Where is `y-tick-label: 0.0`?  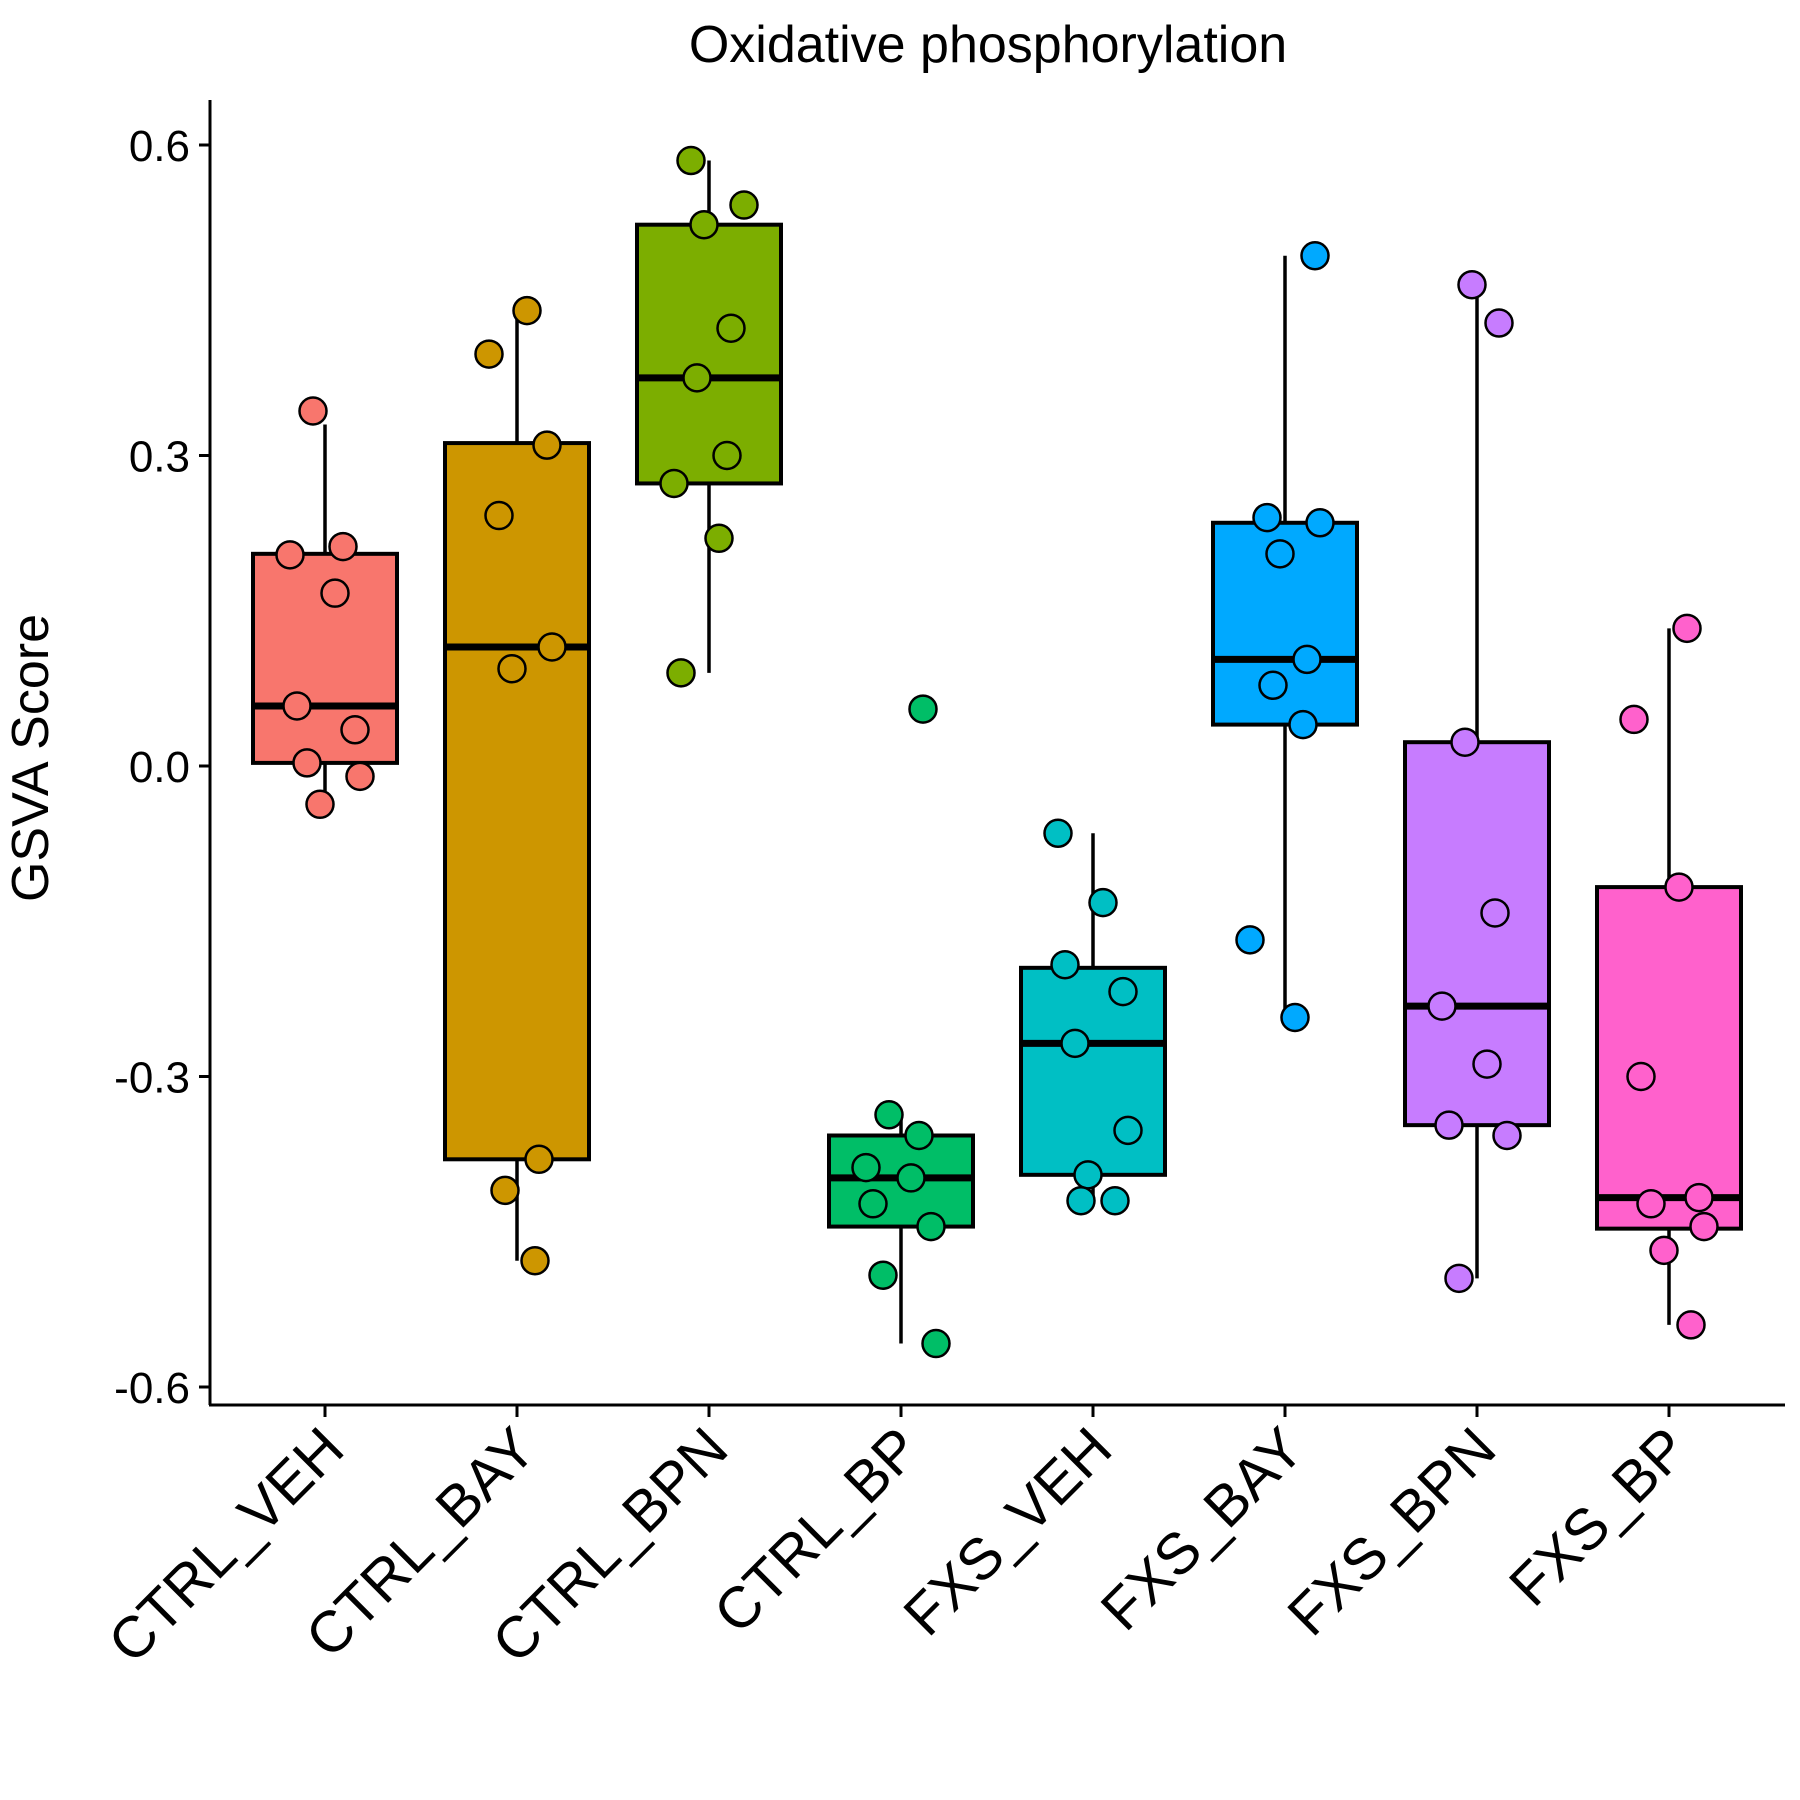 y-tick-label: 0.0 is located at coordinates (159, 767).